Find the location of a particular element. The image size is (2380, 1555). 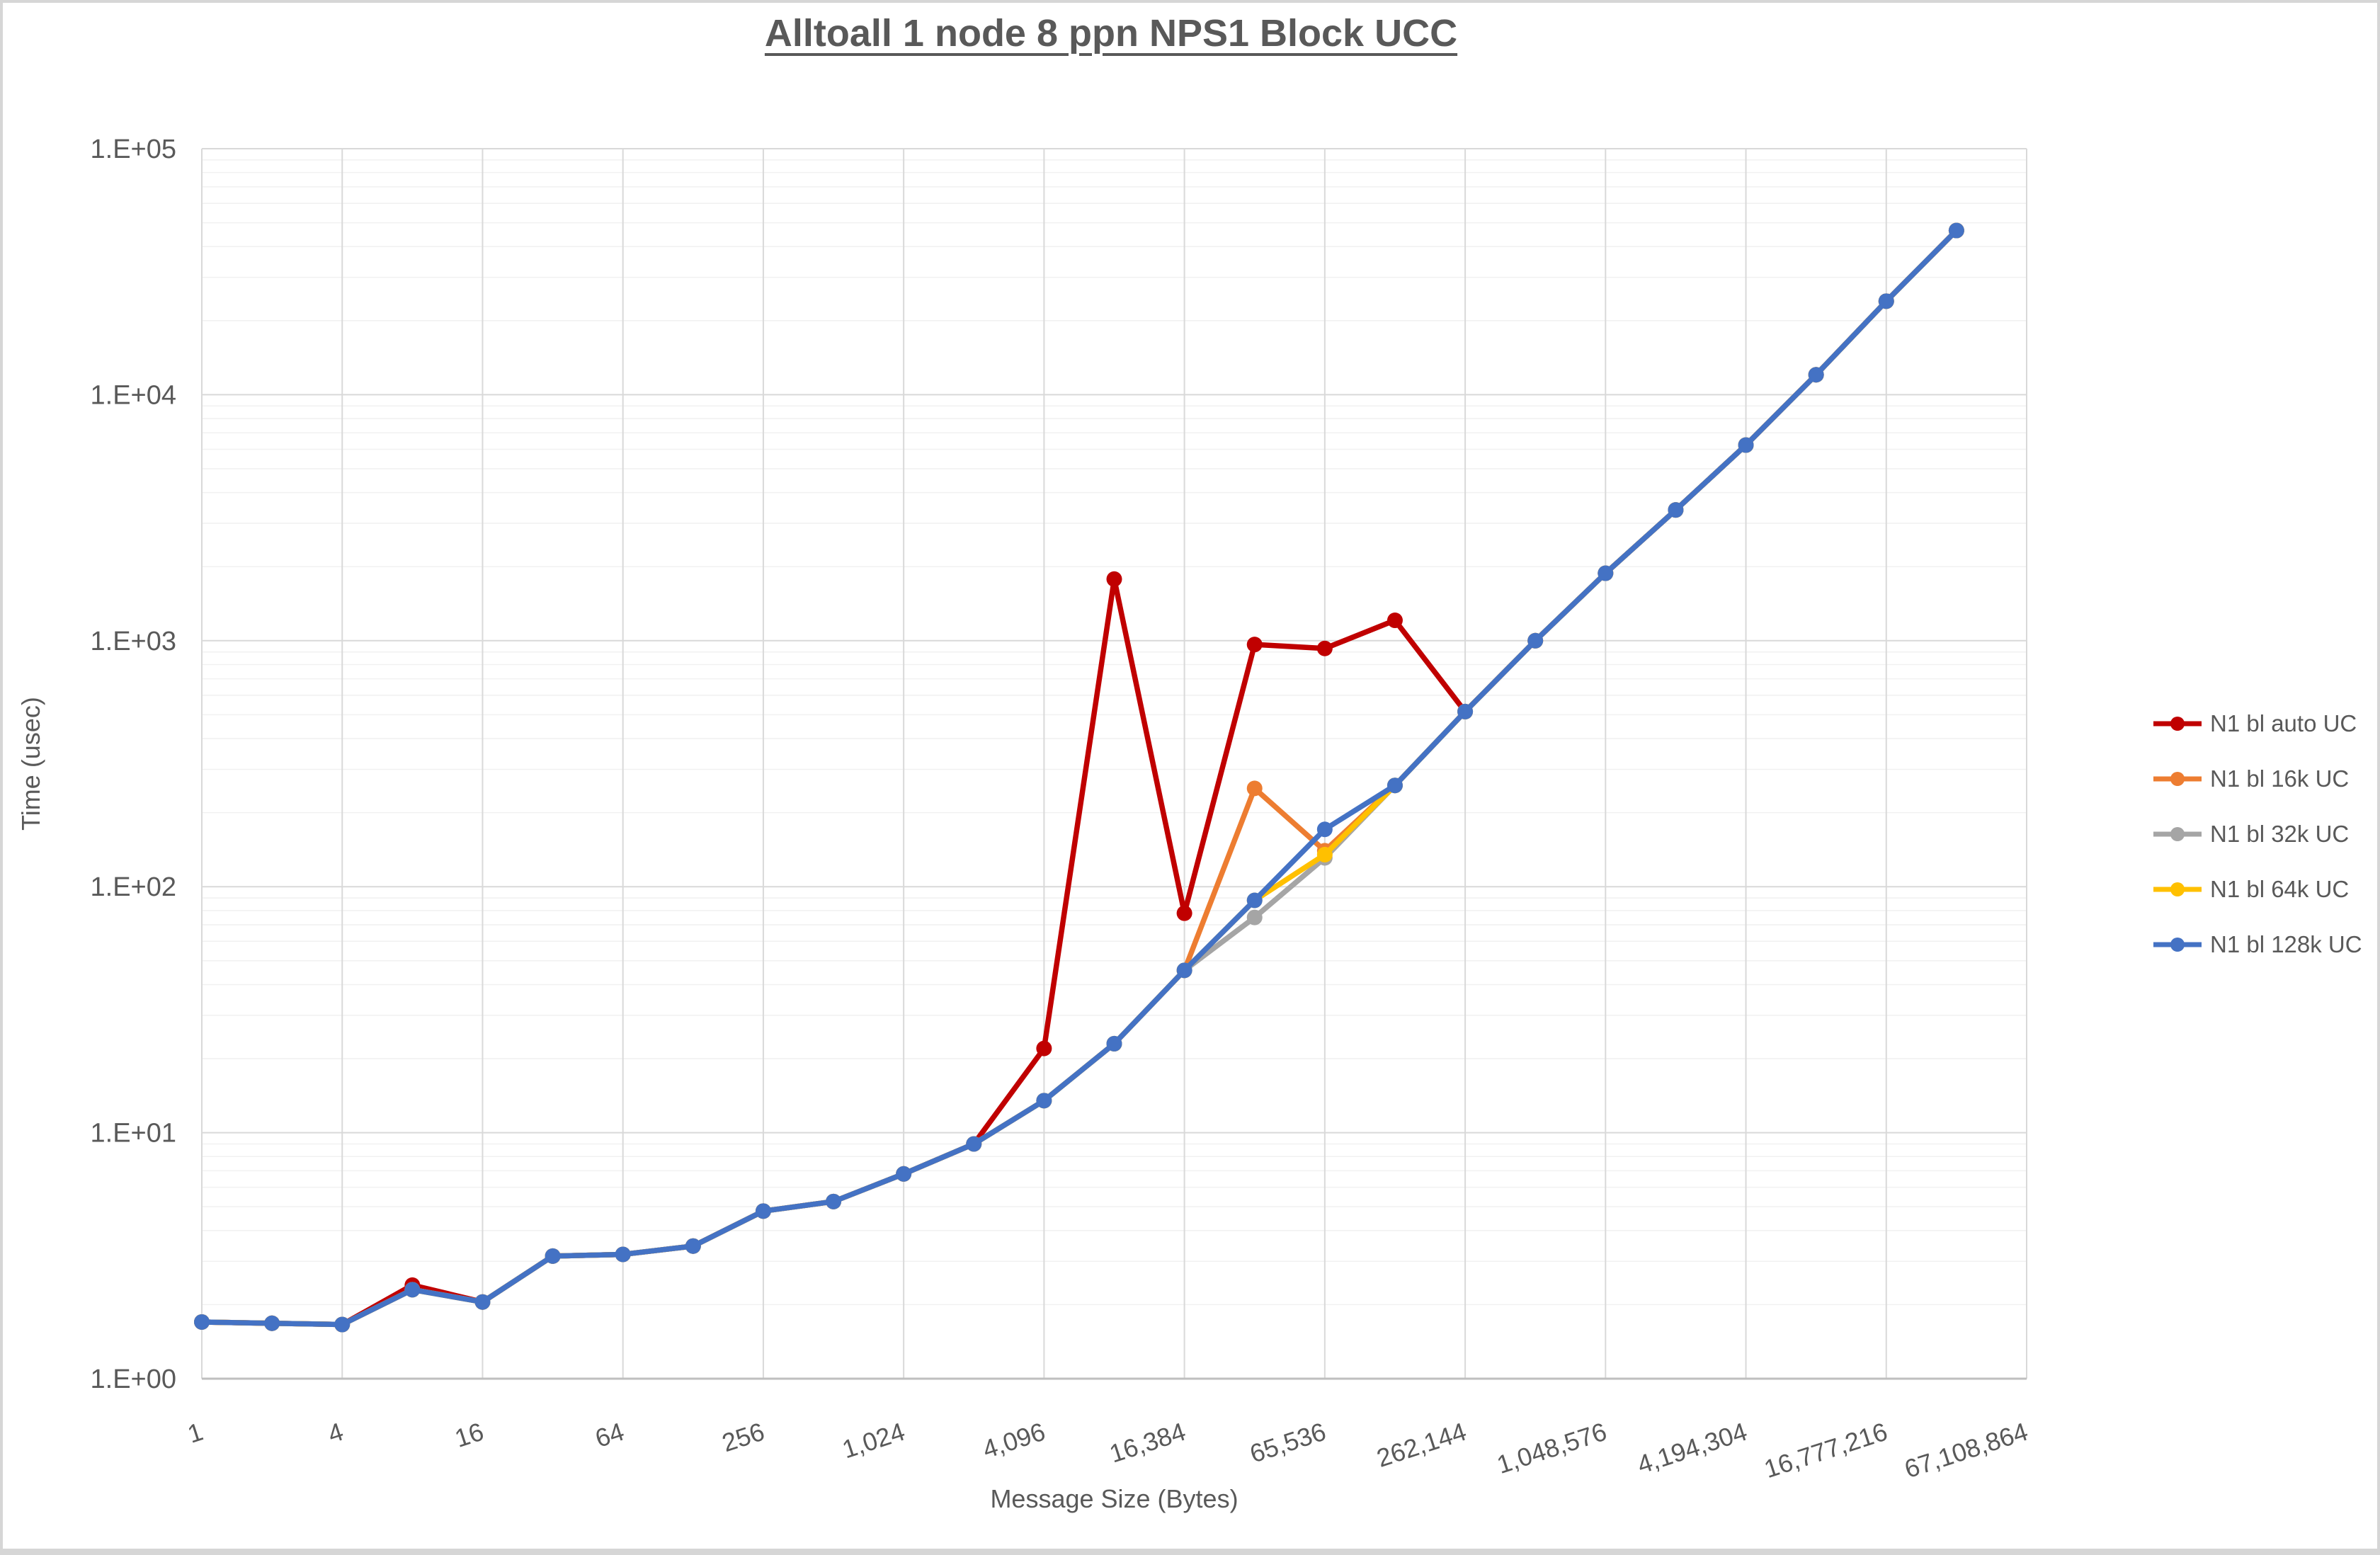

legend-label: N1 bl auto UC is located at coordinates (2283, 723).